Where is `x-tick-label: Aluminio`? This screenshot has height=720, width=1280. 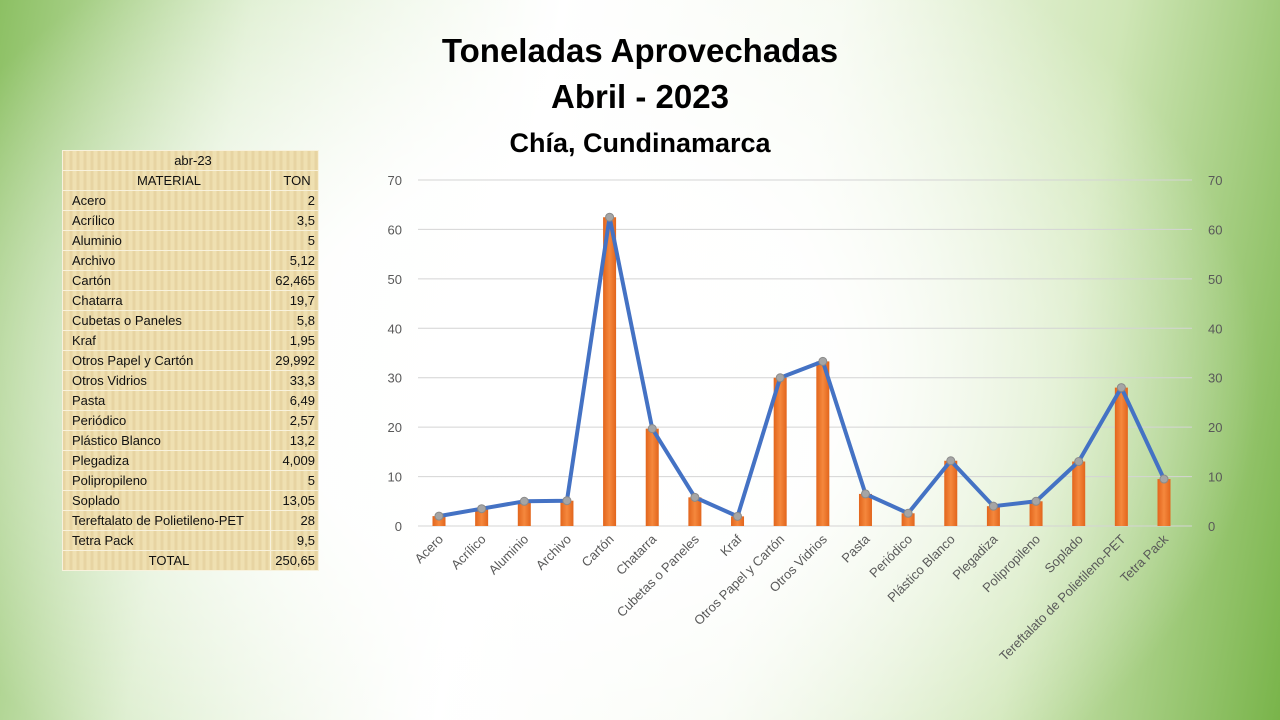 x-tick-label: Aluminio is located at coordinates (509, 555).